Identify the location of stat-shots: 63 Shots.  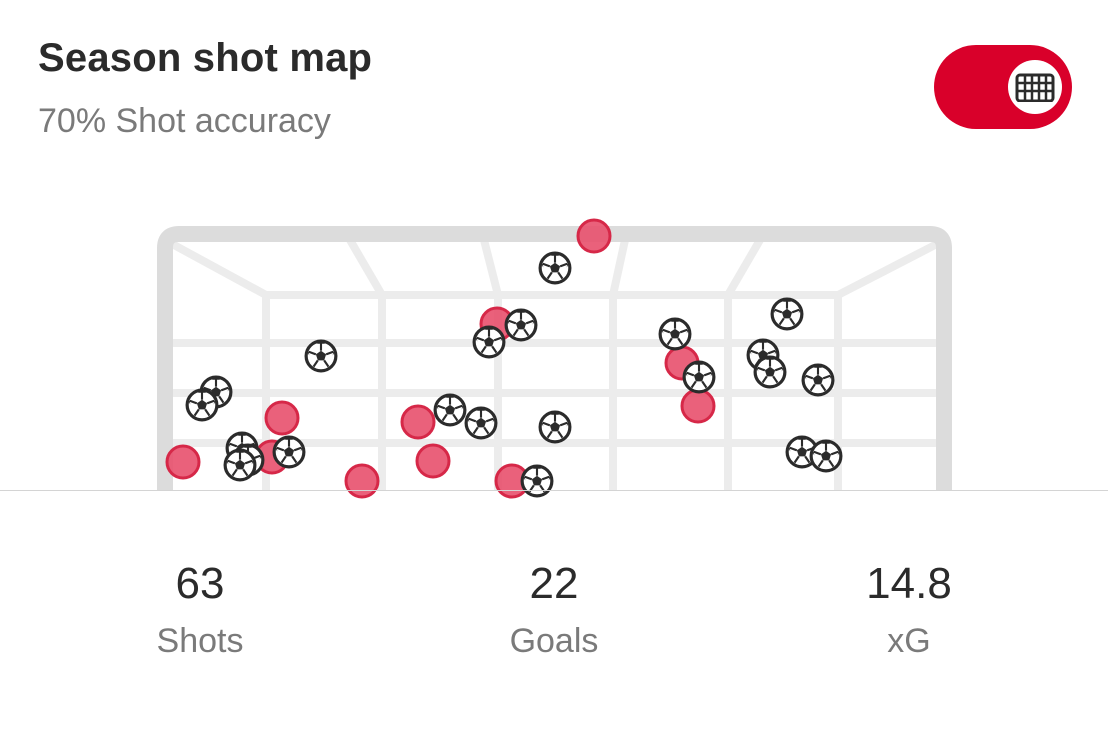
(200, 609).